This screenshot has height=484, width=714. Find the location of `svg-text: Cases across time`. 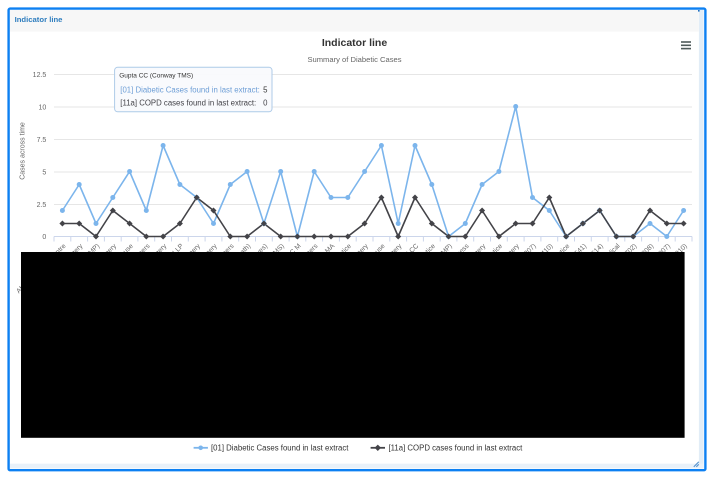

svg-text: Cases across time is located at coordinates (23, 151).